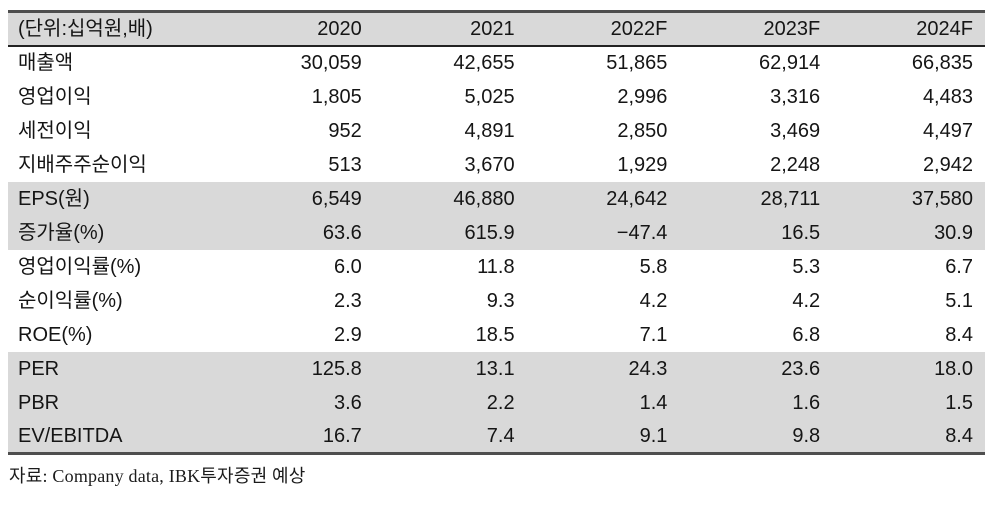  What do you see at coordinates (959, 402) in the screenshot?
I see `cell-value: 1.5` at bounding box center [959, 402].